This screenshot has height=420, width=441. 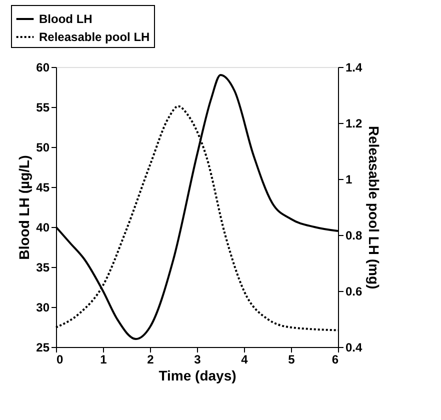 What do you see at coordinates (104, 359) in the screenshot?
I see `x-tick-label: 1` at bounding box center [104, 359].